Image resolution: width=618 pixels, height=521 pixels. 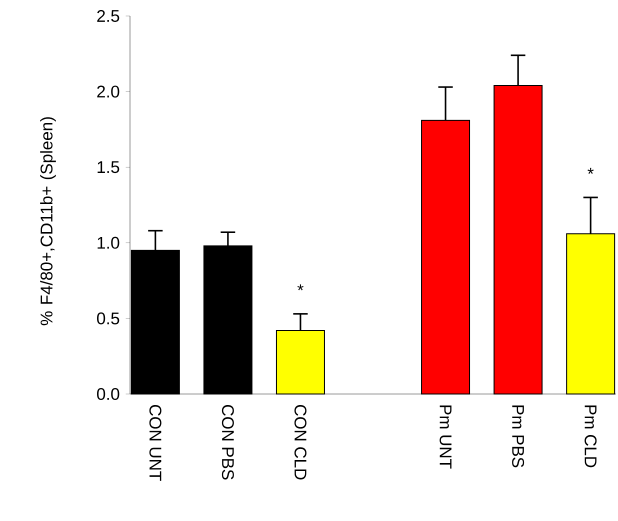 I want to click on x-tick-label: CON UNT, so click(x=155, y=442).